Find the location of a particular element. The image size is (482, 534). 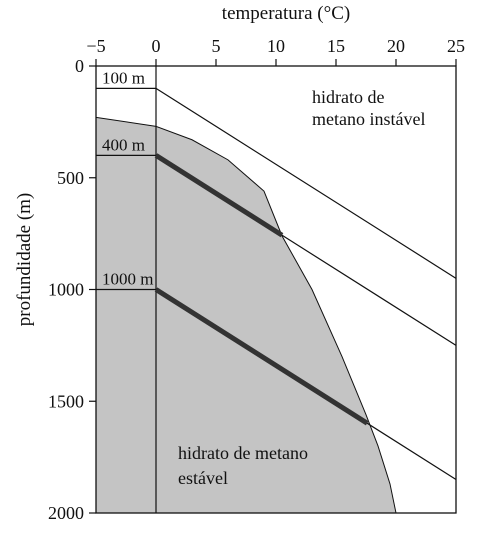

x-tick-label: −5 is located at coordinates (95, 46).